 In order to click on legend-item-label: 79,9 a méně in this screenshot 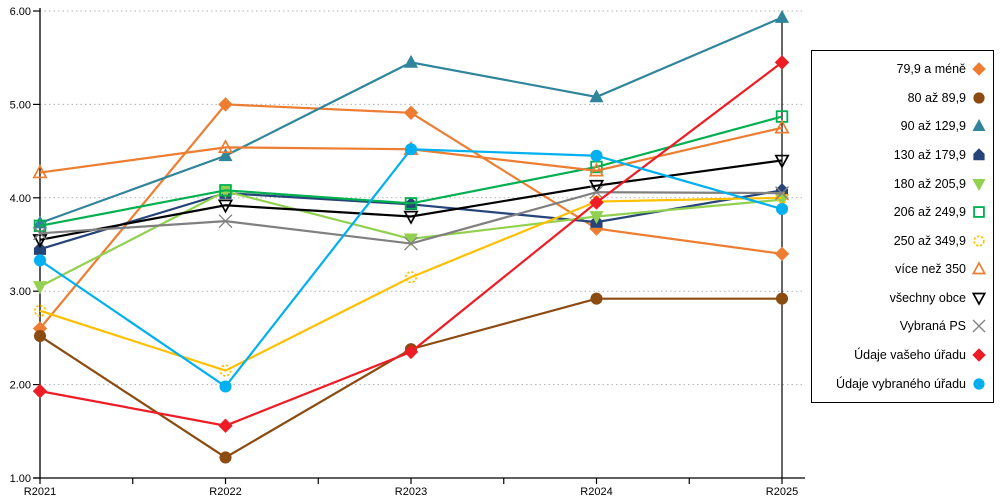, I will do `click(931, 69)`.